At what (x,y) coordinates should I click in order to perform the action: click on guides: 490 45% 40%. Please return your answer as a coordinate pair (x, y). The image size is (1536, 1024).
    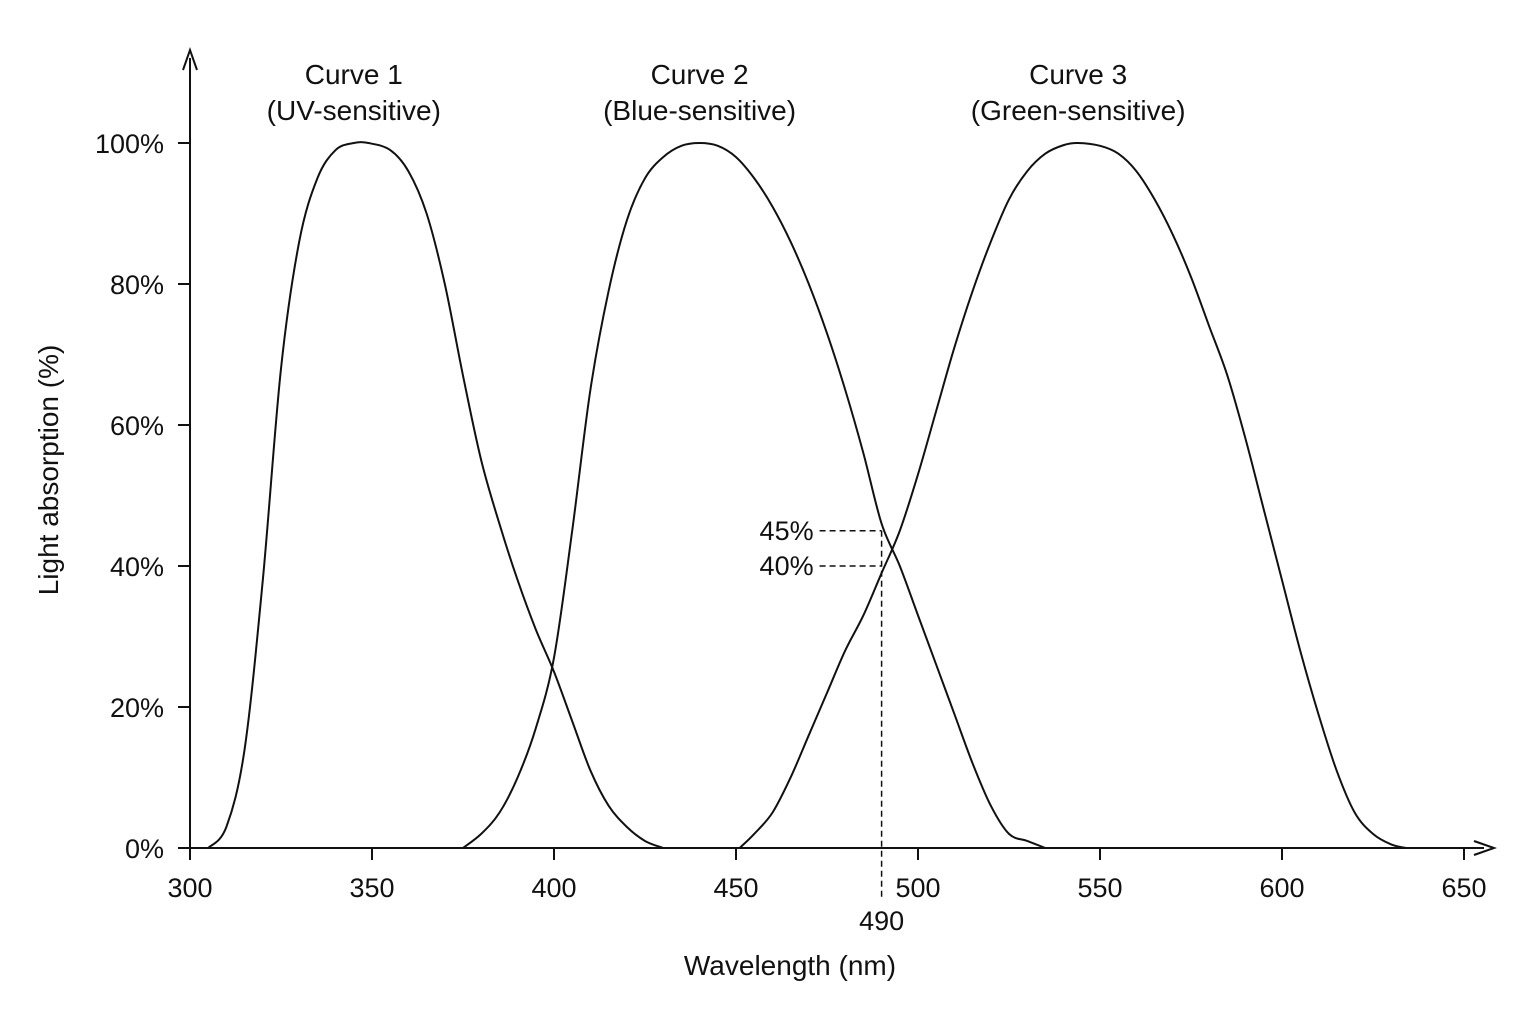
    Looking at the image, I should click on (832, 726).